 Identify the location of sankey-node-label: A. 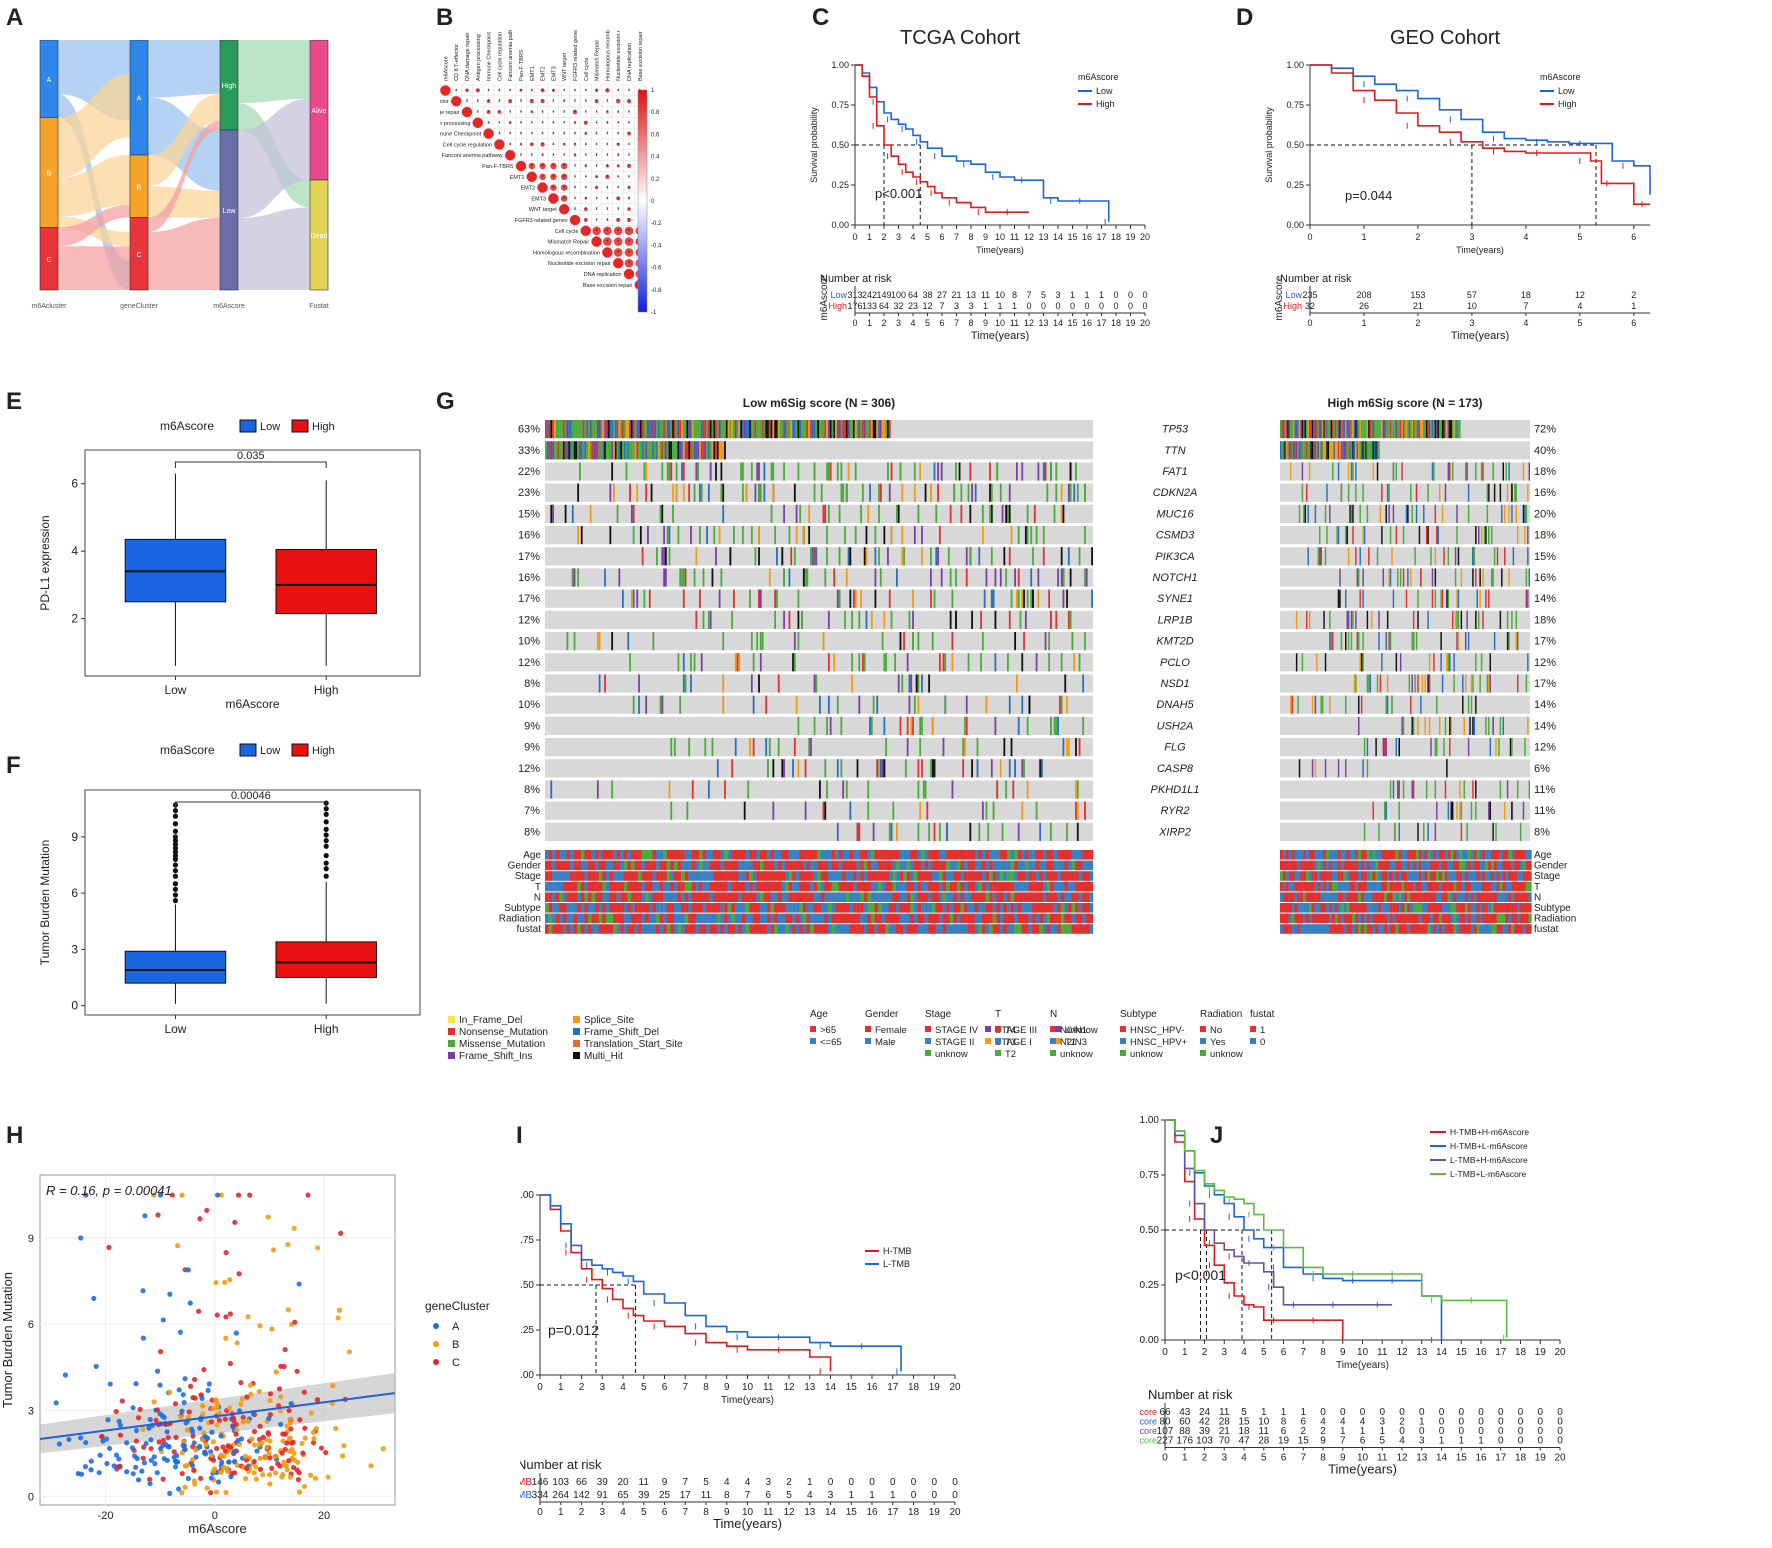
(49, 80).